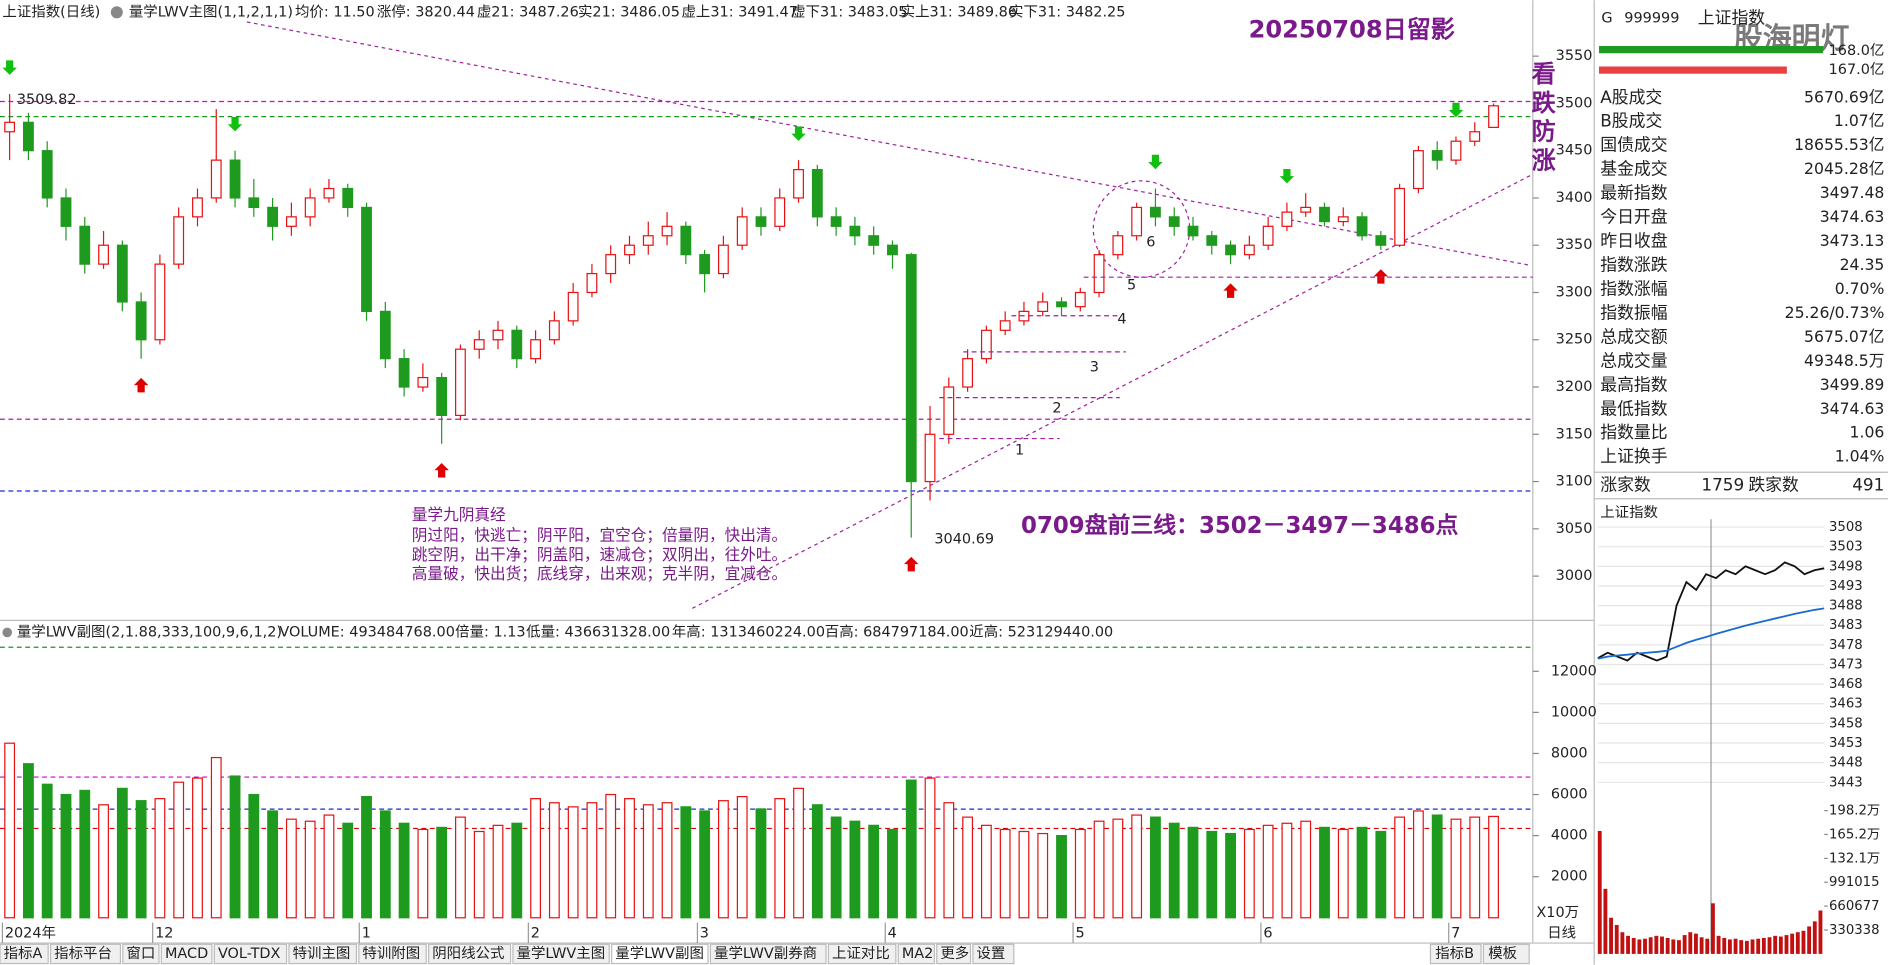 This screenshot has height=965, width=1888. Describe the element at coordinates (211, 11) in the screenshot. I see `indicator-name: 量学LWV主图(1,1,2,1,1)` at that location.